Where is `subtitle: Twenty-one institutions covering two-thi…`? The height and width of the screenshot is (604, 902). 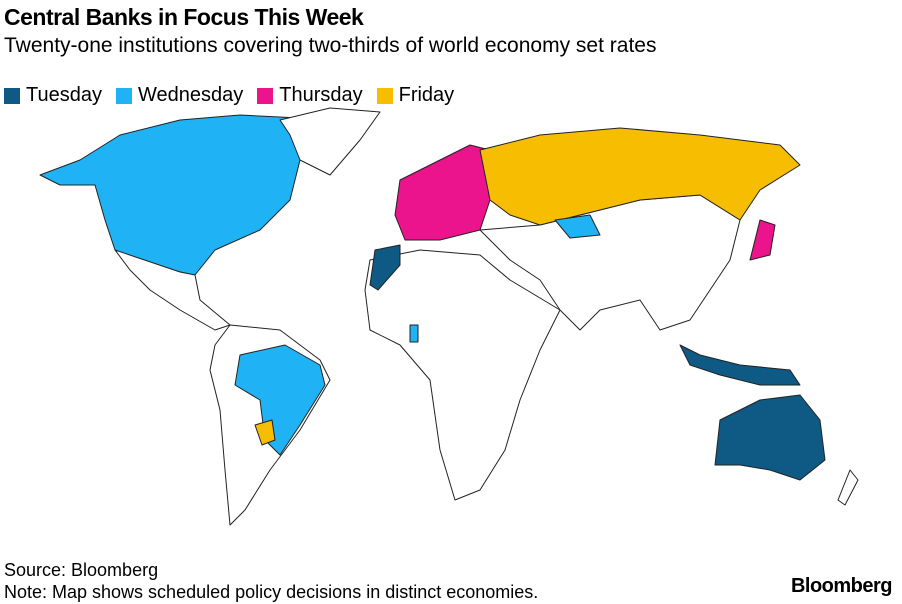
subtitle: Twenty-one institutions covering two-thi… is located at coordinates (330, 45).